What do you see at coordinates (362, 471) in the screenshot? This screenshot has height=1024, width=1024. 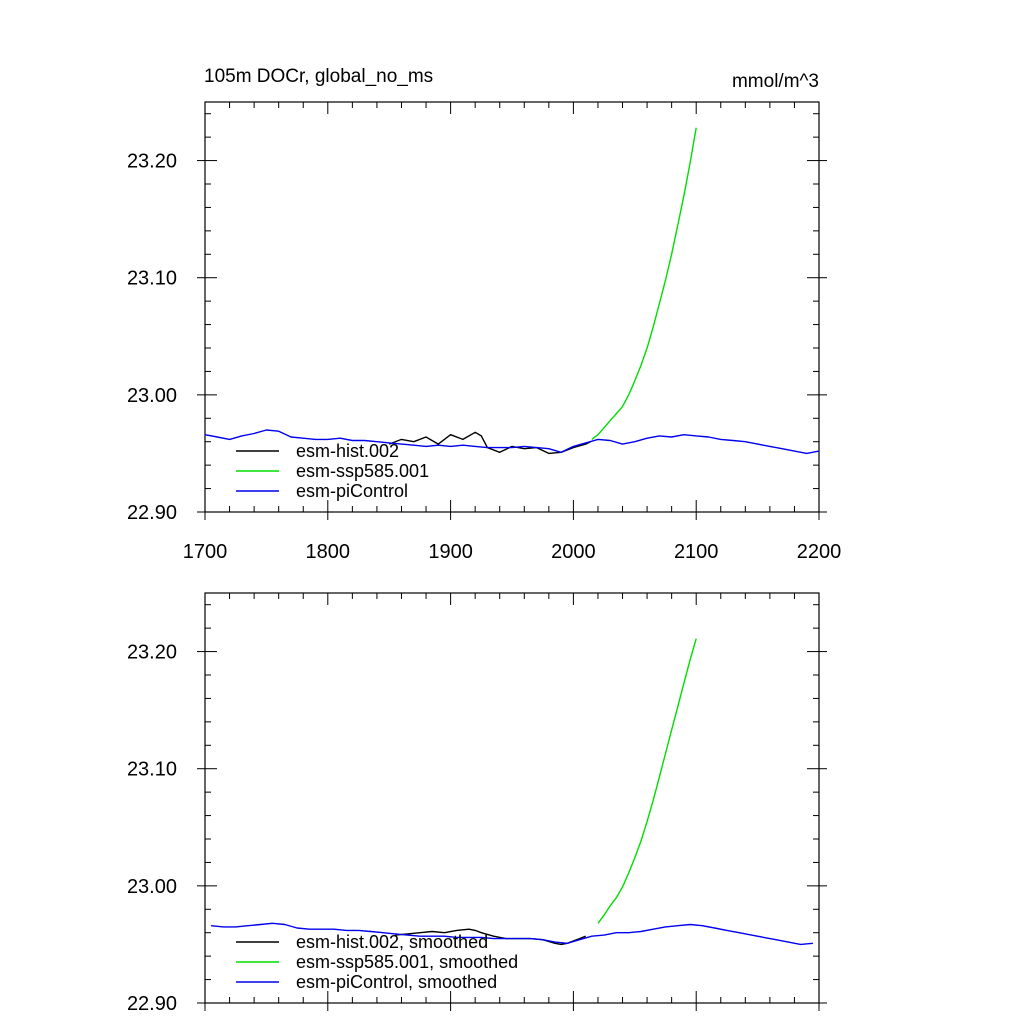 I see `legend-label-ssp: esm-ssp585.001` at bounding box center [362, 471].